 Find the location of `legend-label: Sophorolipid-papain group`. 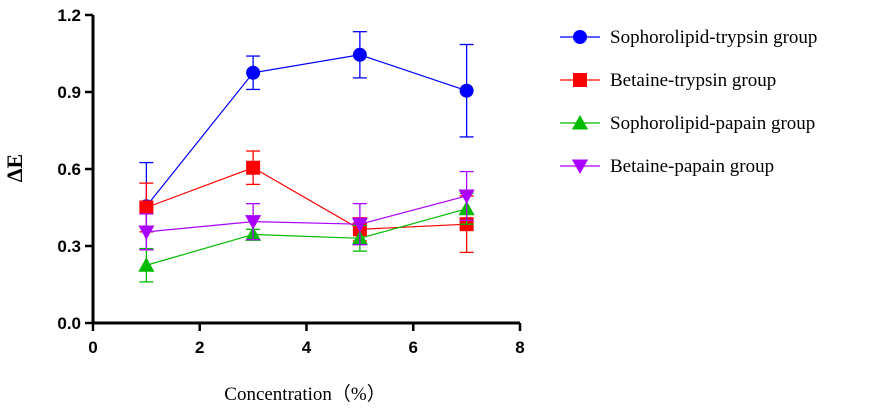

legend-label: Sophorolipid-papain group is located at coordinates (712, 123).